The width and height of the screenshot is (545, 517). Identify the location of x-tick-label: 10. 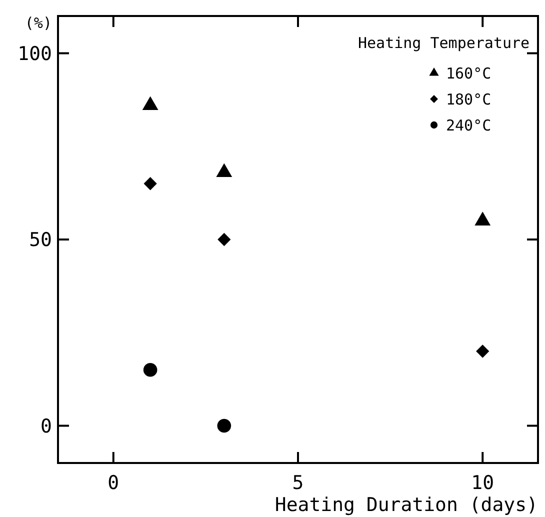
(482, 483).